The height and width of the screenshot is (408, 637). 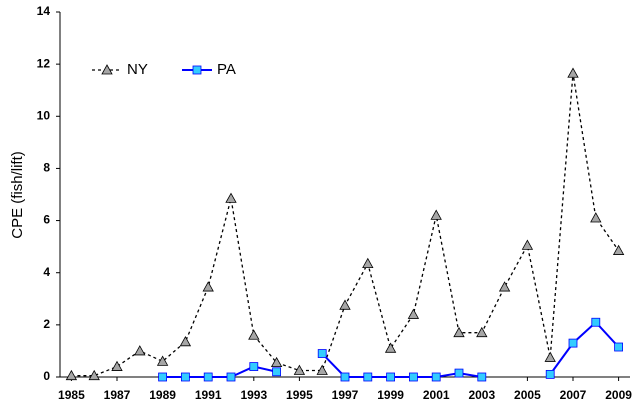 What do you see at coordinates (17, 195) in the screenshot?
I see `y-axis-label: CPE (fish/lift)` at bounding box center [17, 195].